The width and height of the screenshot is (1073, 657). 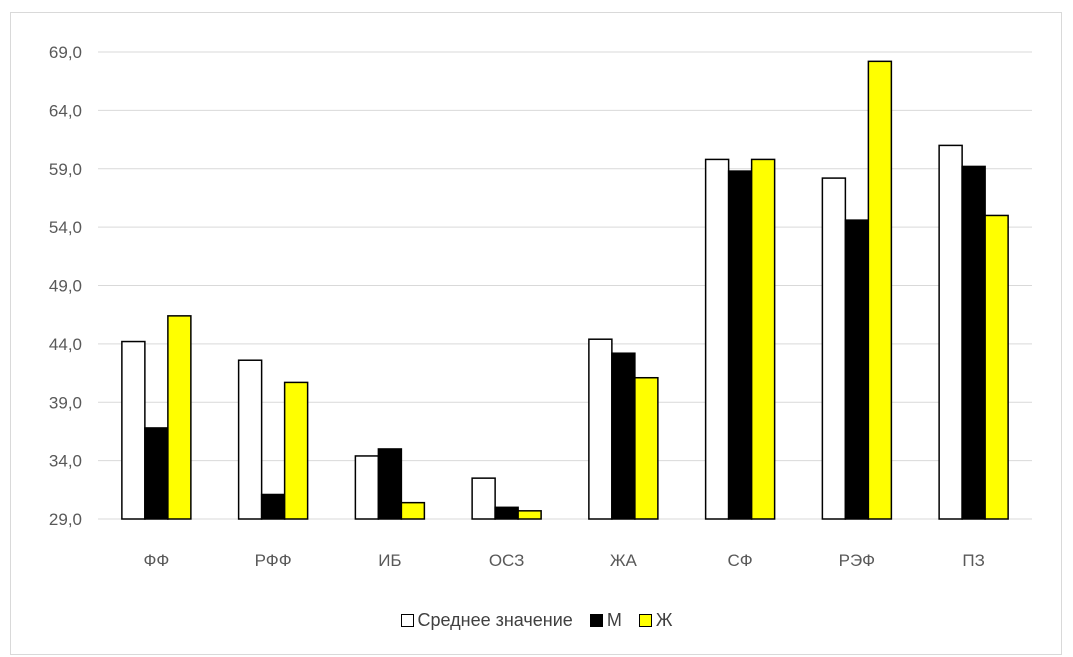 I want to click on legend-label-zh: Ж, so click(x=664, y=620).